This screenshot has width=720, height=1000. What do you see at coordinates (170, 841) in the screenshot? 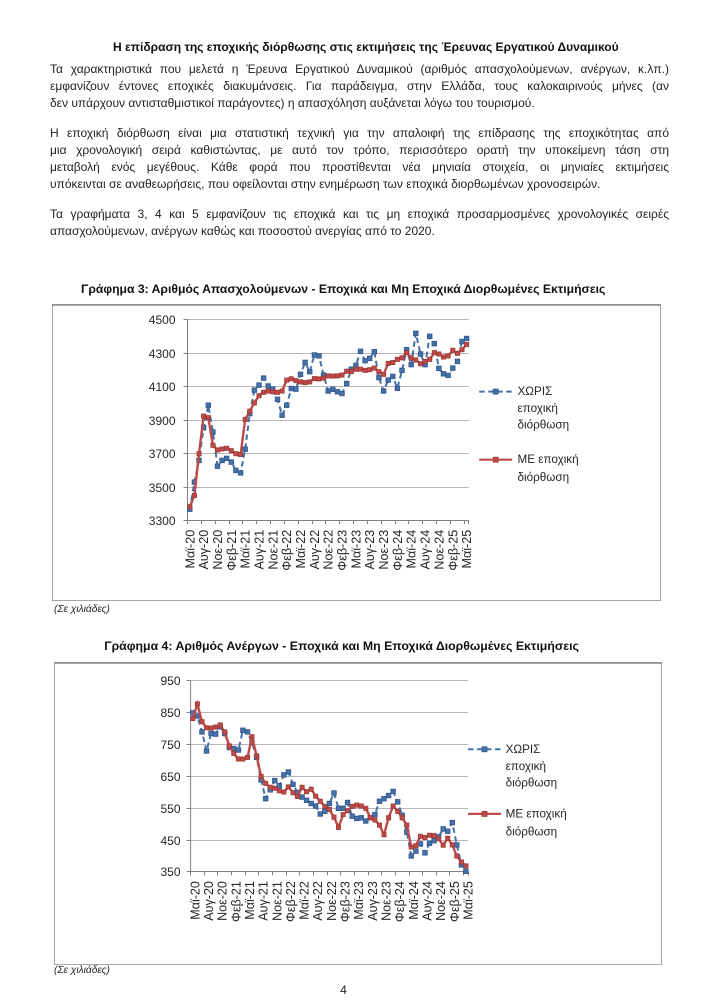
I see `svg-text: 450` at bounding box center [170, 841].